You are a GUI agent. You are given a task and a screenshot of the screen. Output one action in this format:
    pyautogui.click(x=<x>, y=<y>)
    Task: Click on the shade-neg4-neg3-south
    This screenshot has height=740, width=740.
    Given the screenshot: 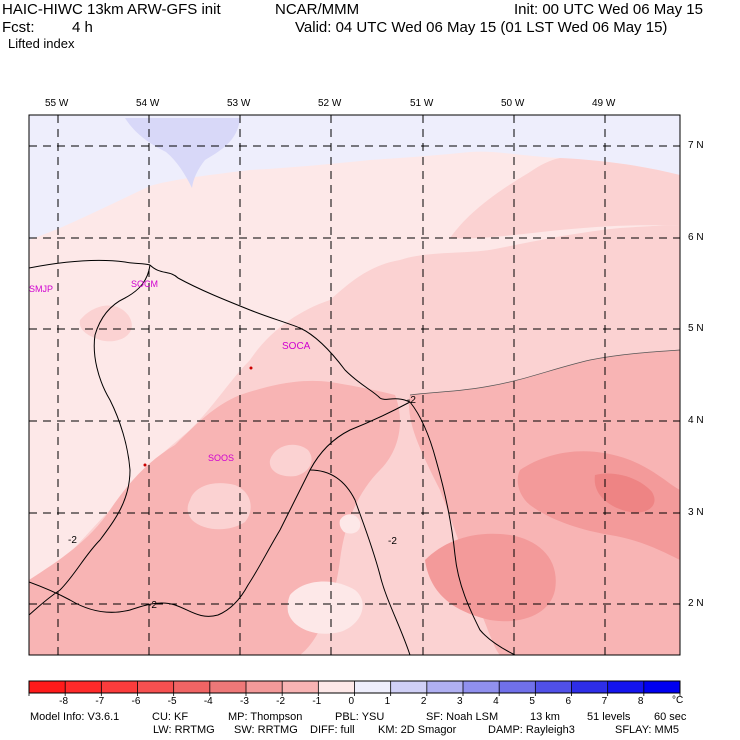 What is the action you would take?
    pyautogui.click(x=490, y=577)
    